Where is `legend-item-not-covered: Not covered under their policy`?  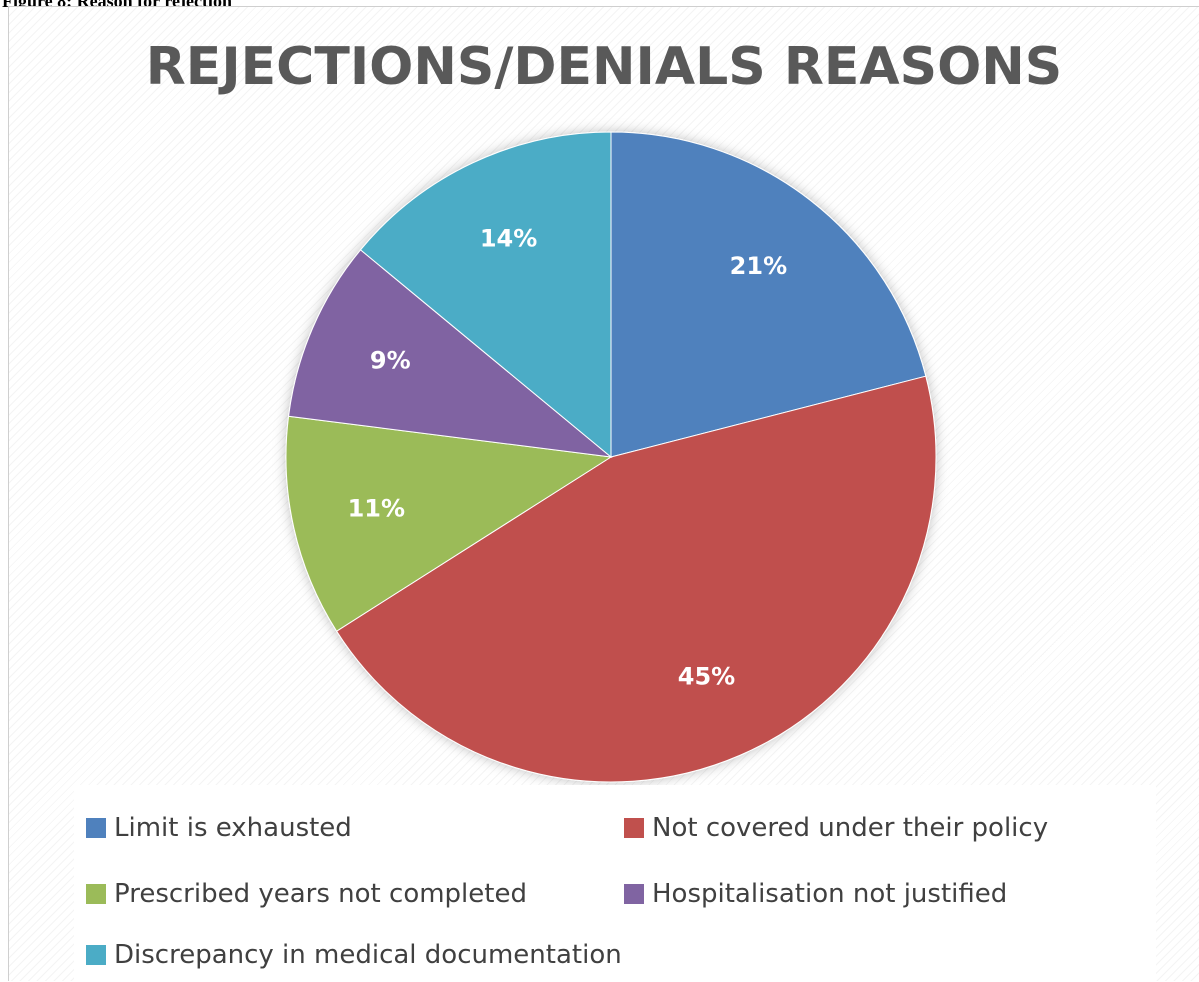
legend-item-not-covered: Not covered under their policy is located at coordinates (836, 828).